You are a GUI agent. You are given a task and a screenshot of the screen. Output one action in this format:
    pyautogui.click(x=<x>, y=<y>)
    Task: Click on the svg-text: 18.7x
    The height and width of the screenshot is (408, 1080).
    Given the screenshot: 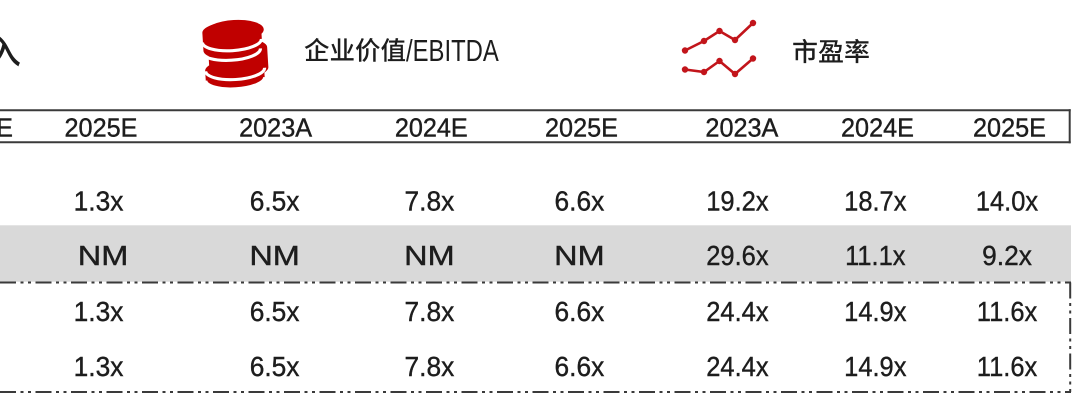 What is the action you would take?
    pyautogui.click(x=875, y=200)
    